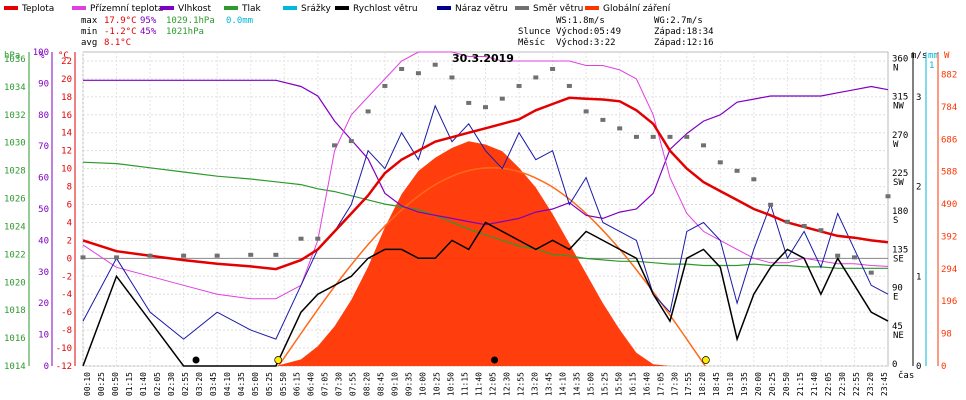  I want to click on x-tick-label: 17:55, so click(688, 384).